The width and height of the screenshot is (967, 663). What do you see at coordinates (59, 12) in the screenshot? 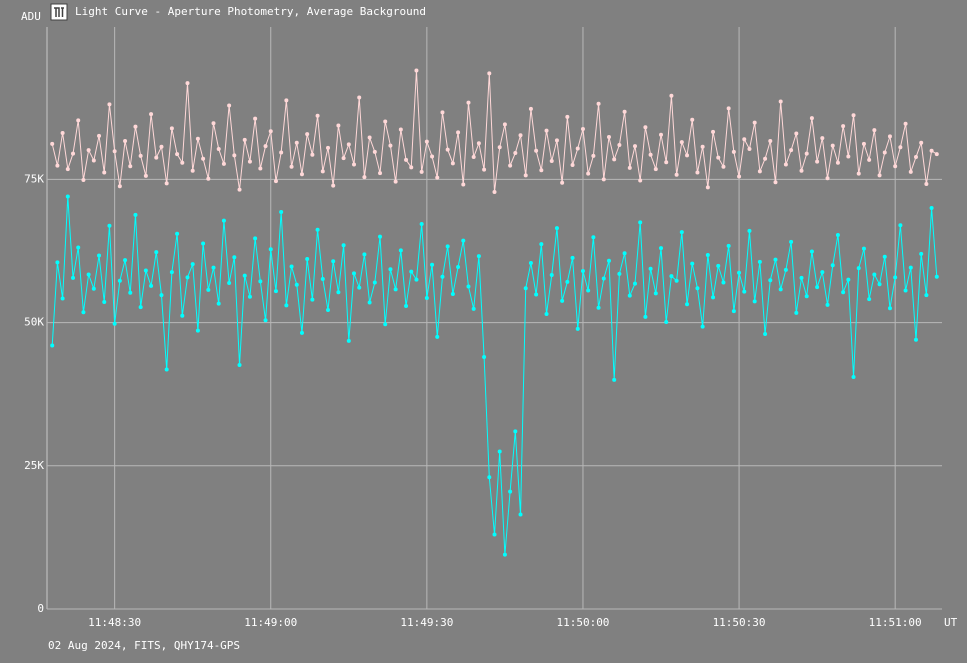
I see `app-icon` at bounding box center [59, 12].